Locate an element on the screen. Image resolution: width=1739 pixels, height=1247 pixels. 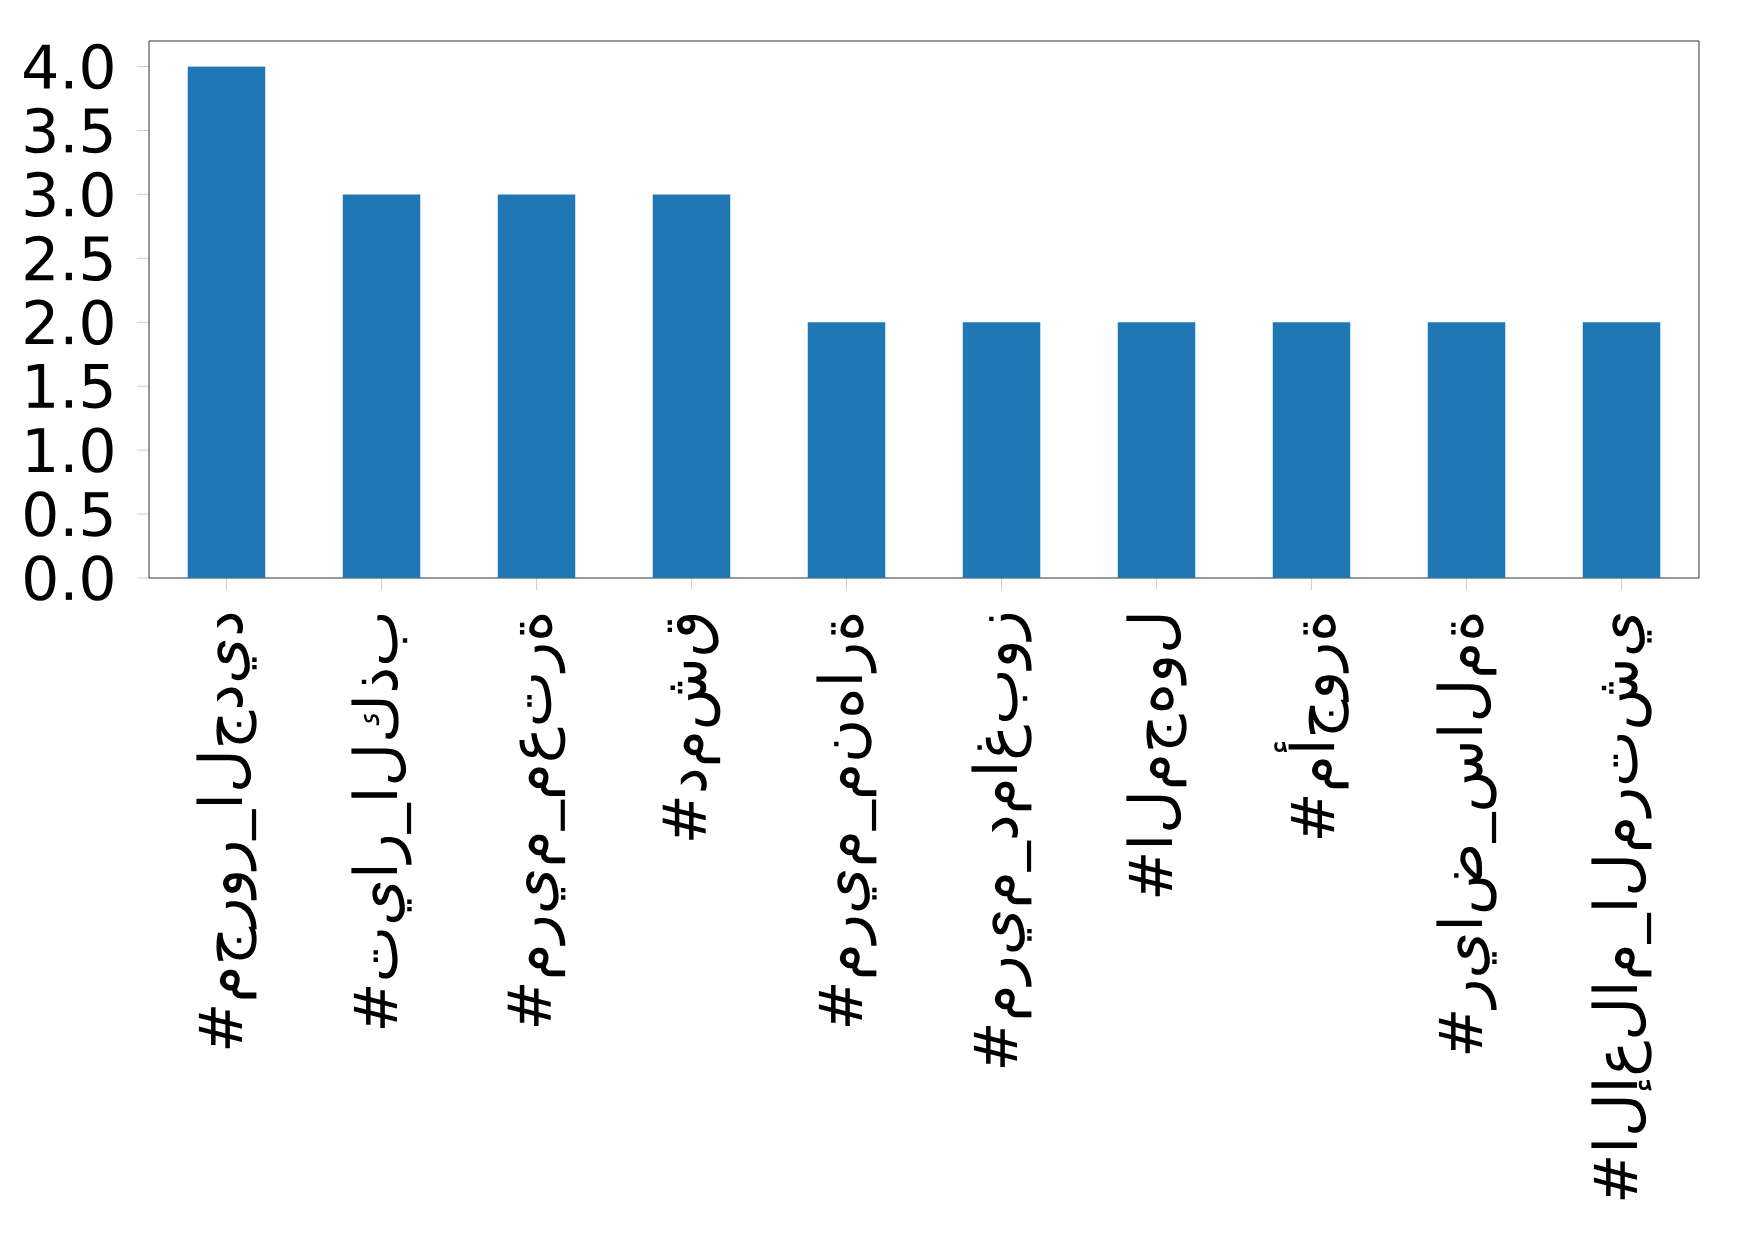
x-tick-label: #دمشق is located at coordinates (691, 727).